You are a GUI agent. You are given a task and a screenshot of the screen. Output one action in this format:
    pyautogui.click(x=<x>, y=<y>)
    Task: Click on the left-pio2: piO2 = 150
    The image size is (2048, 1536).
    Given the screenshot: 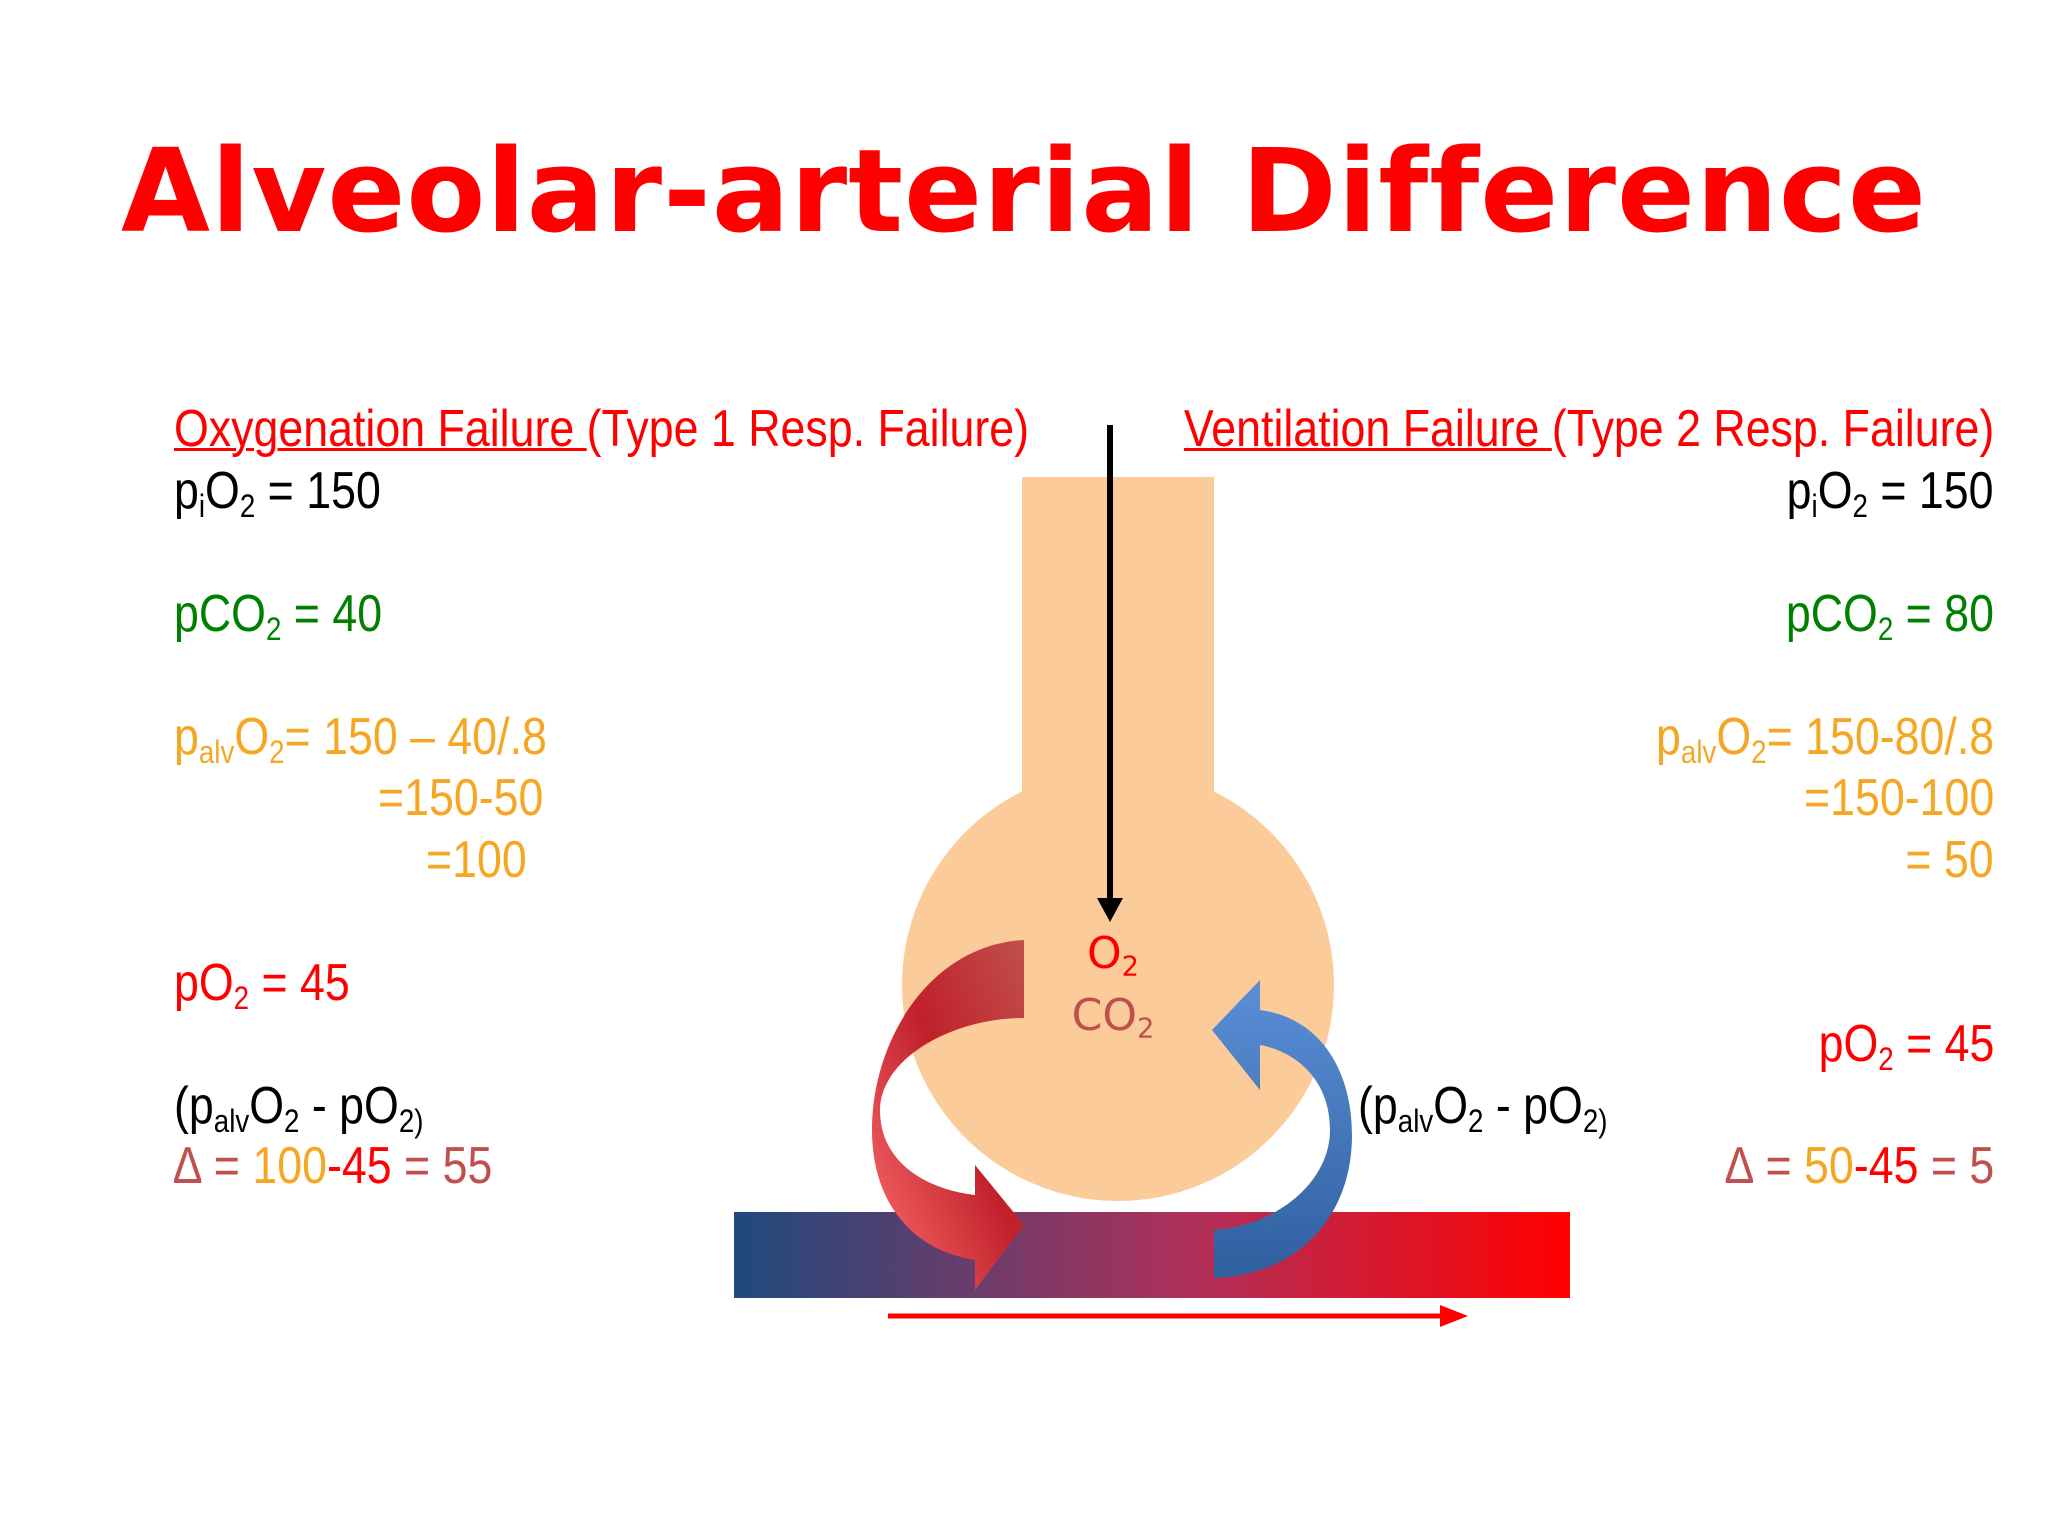 What is the action you would take?
    pyautogui.click(x=277, y=493)
    